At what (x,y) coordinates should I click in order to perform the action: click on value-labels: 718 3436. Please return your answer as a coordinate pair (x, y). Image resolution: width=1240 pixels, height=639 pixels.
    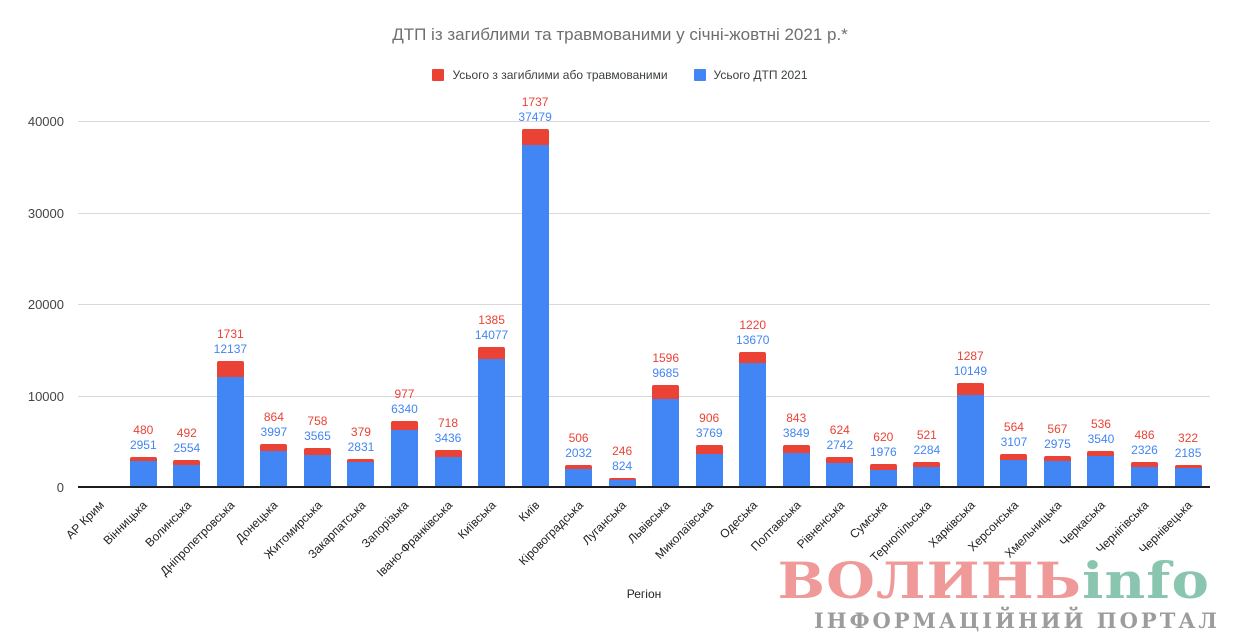
    Looking at the image, I should click on (448, 431).